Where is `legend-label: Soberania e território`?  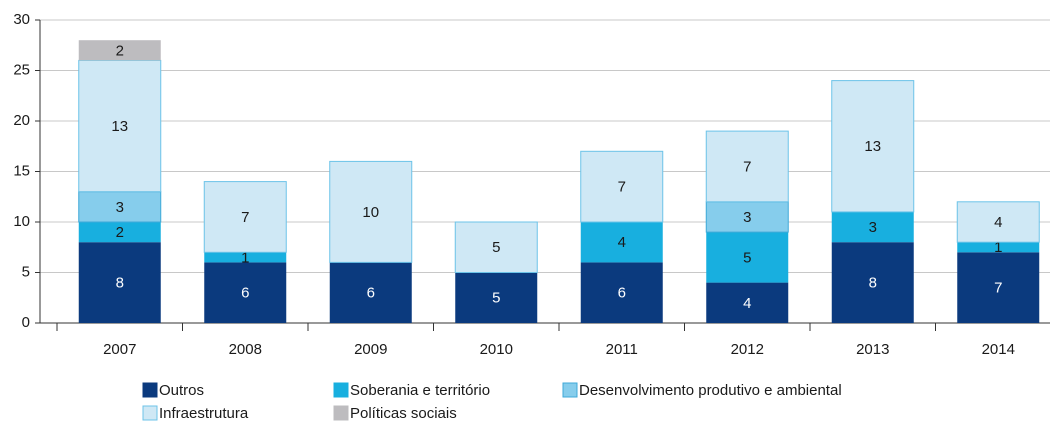
legend-label: Soberania e território is located at coordinates (420, 390).